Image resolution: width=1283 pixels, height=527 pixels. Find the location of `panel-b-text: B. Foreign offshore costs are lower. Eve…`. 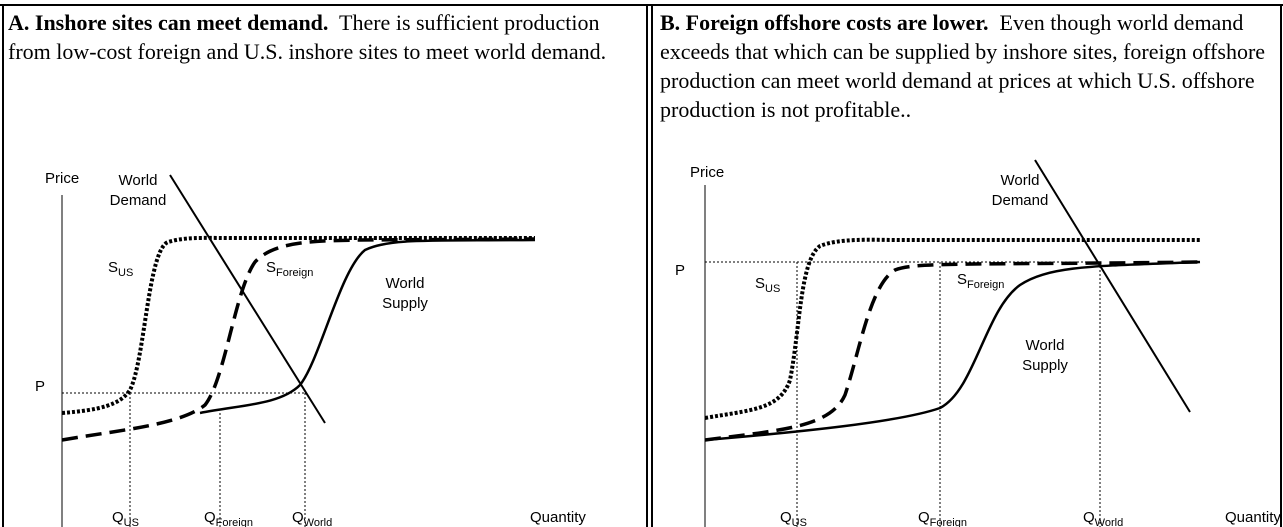

panel-b-text: B. Foreign offshore costs are lower. Eve… is located at coordinates (967, 66).